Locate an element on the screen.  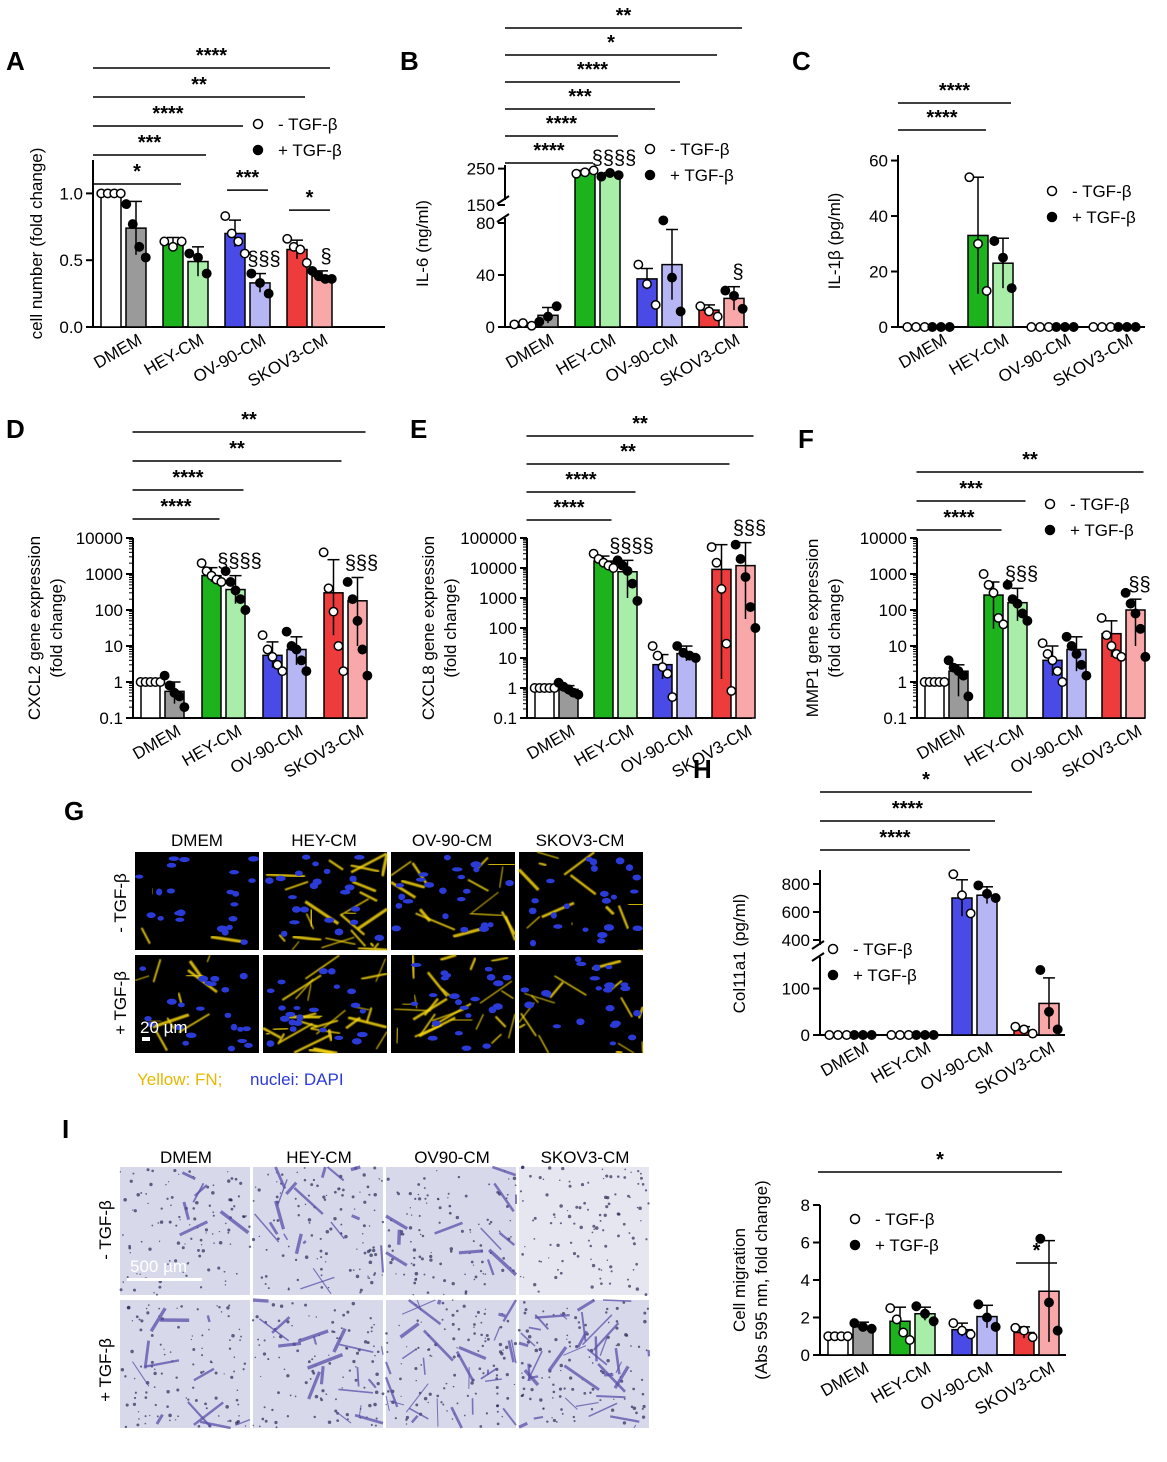
y-tick-label: 100 is located at coordinates (503, 628).